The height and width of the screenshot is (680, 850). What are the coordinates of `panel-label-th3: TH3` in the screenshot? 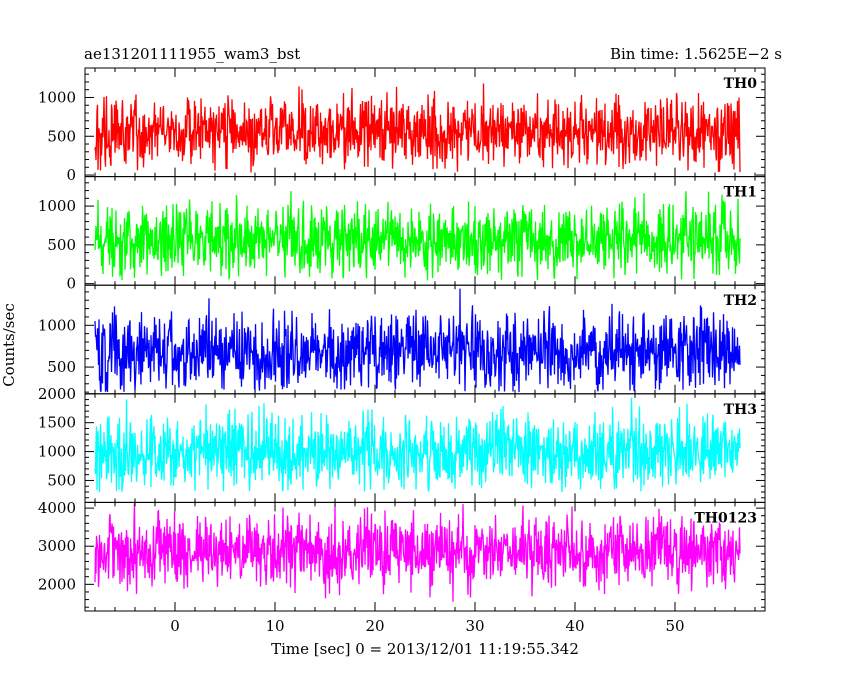 It's located at (740, 410).